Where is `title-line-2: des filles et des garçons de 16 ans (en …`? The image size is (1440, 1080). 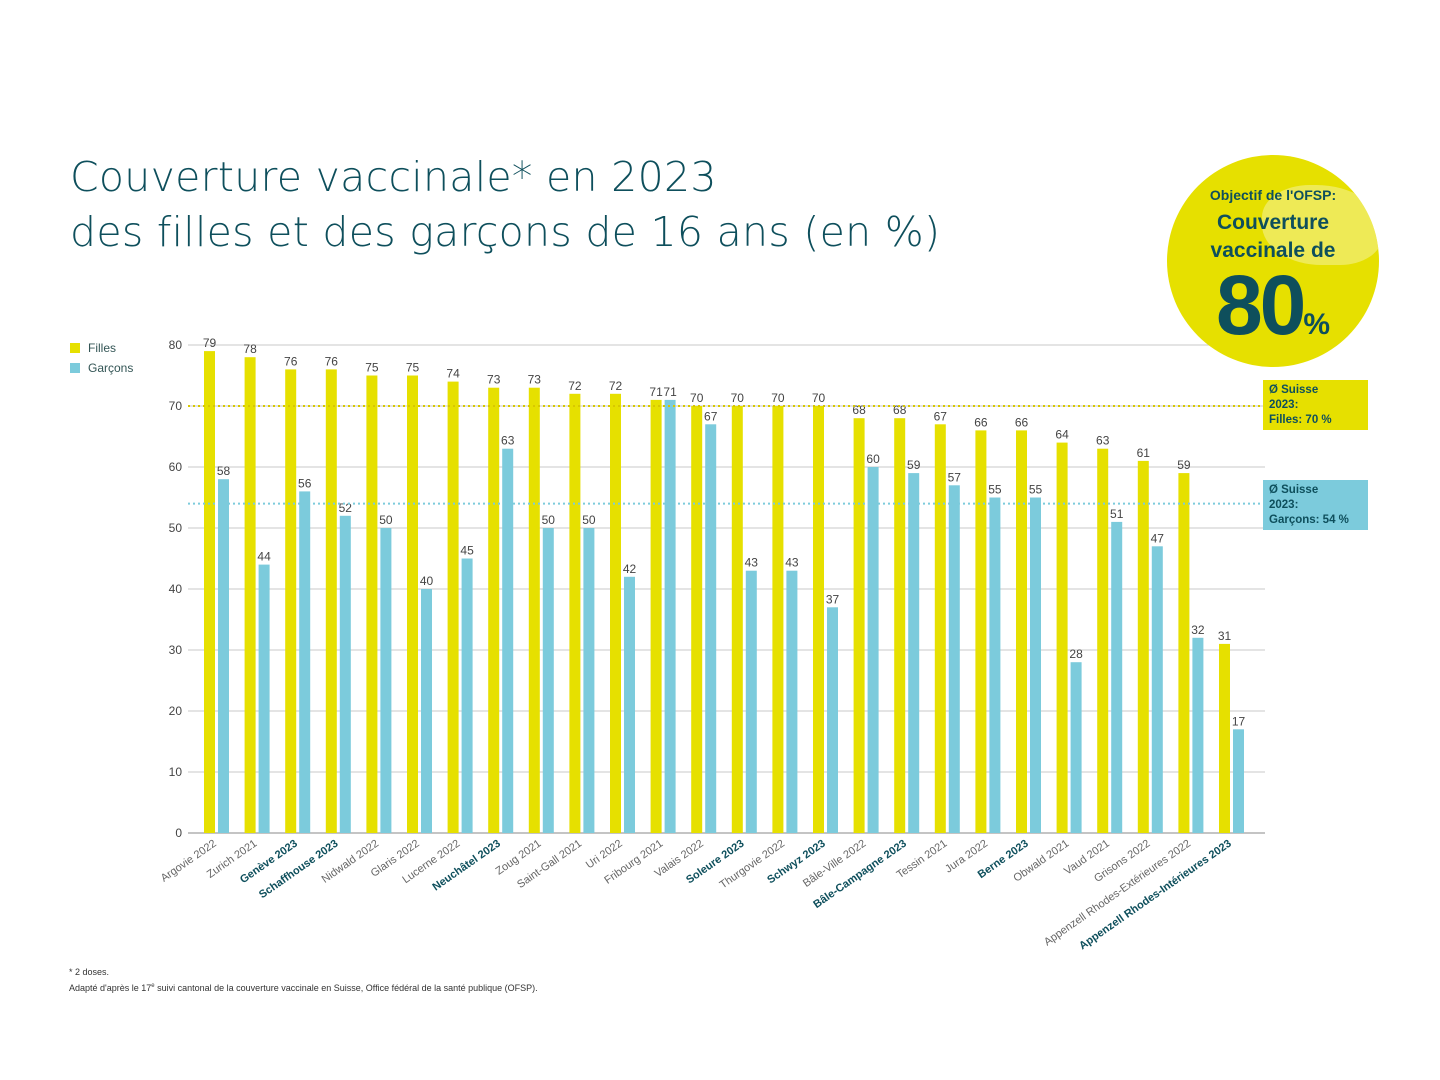 title-line-2: des filles et des garçons de 16 ans (en … is located at coordinates (505, 232).